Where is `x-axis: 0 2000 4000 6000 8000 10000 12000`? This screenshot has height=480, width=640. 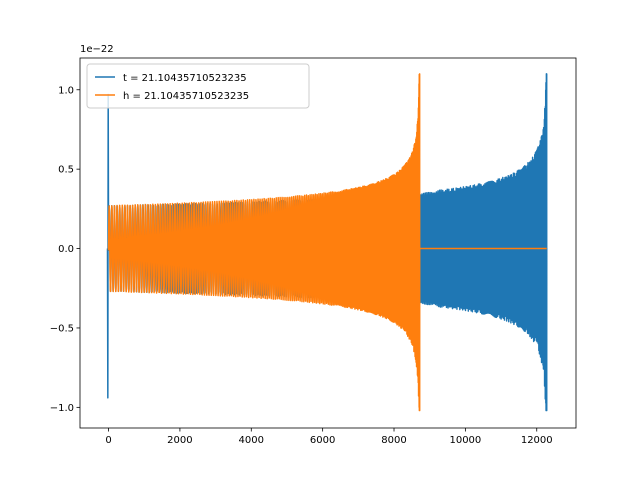
x-axis: 0 2000 4000 6000 8000 10000 12000 is located at coordinates (329, 437).